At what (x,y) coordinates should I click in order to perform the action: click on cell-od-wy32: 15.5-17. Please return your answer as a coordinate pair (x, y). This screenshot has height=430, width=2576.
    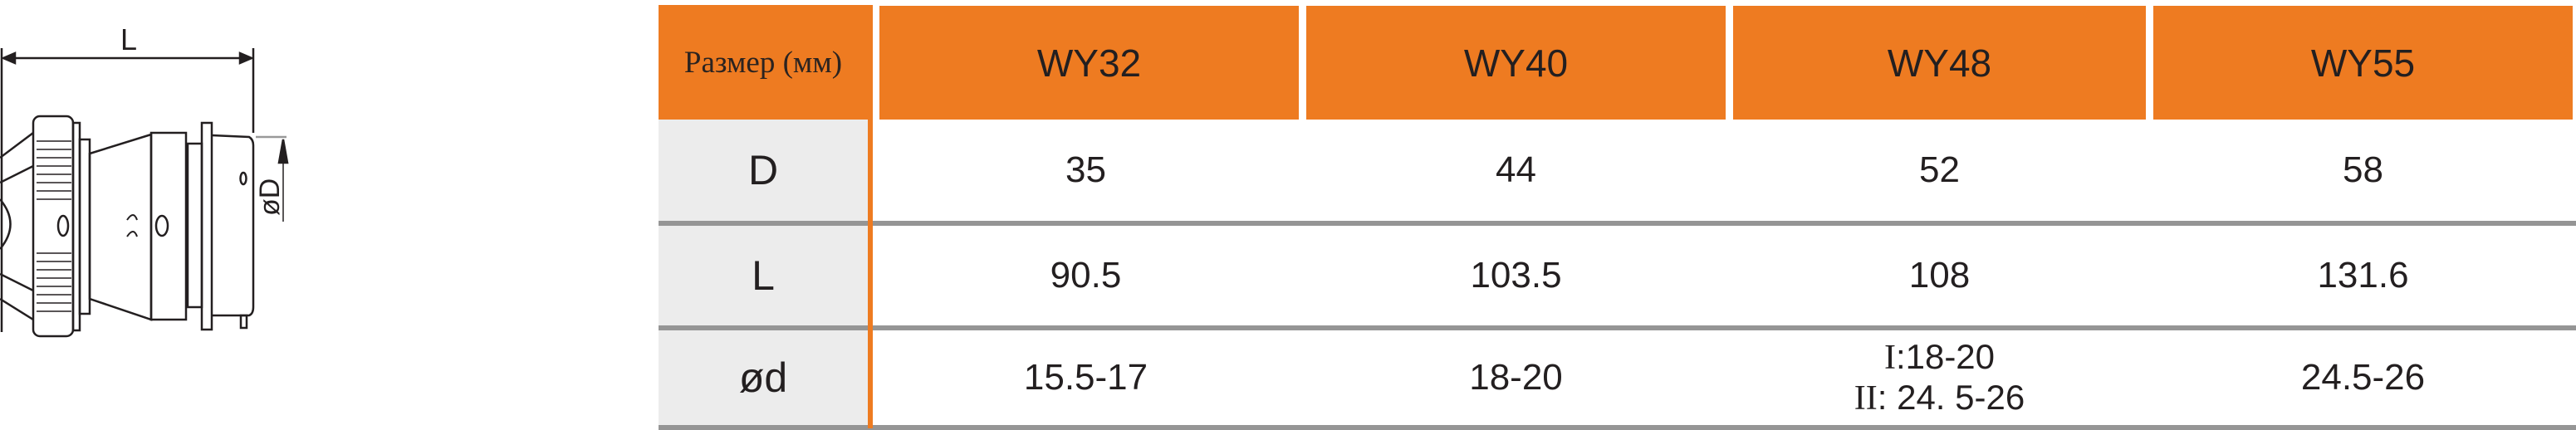
    Looking at the image, I should click on (1086, 377).